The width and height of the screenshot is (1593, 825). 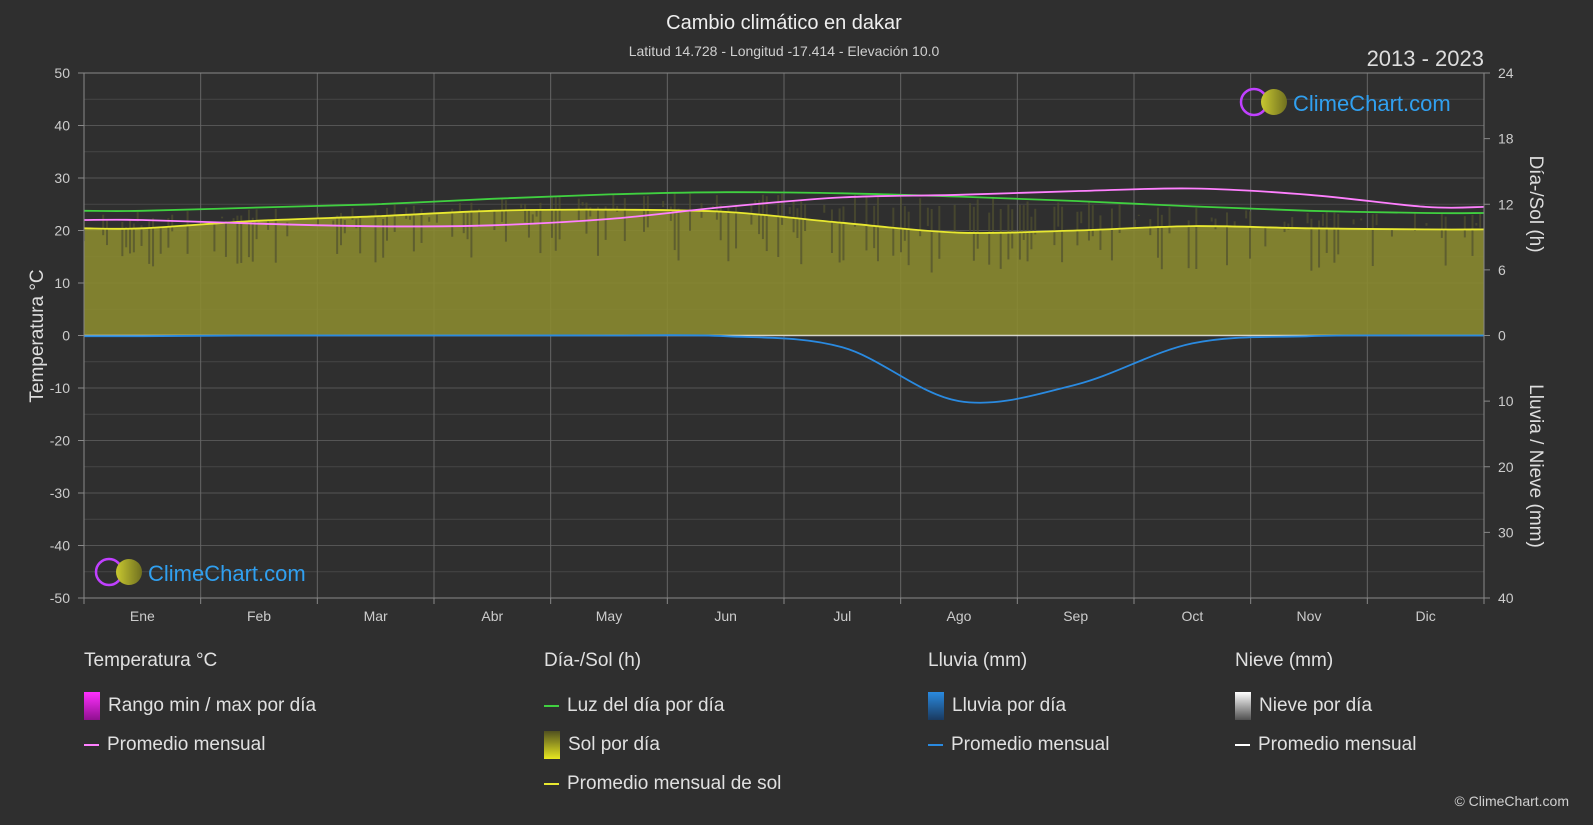 I want to click on y-left-tick-label: -50, so click(x=60, y=598).